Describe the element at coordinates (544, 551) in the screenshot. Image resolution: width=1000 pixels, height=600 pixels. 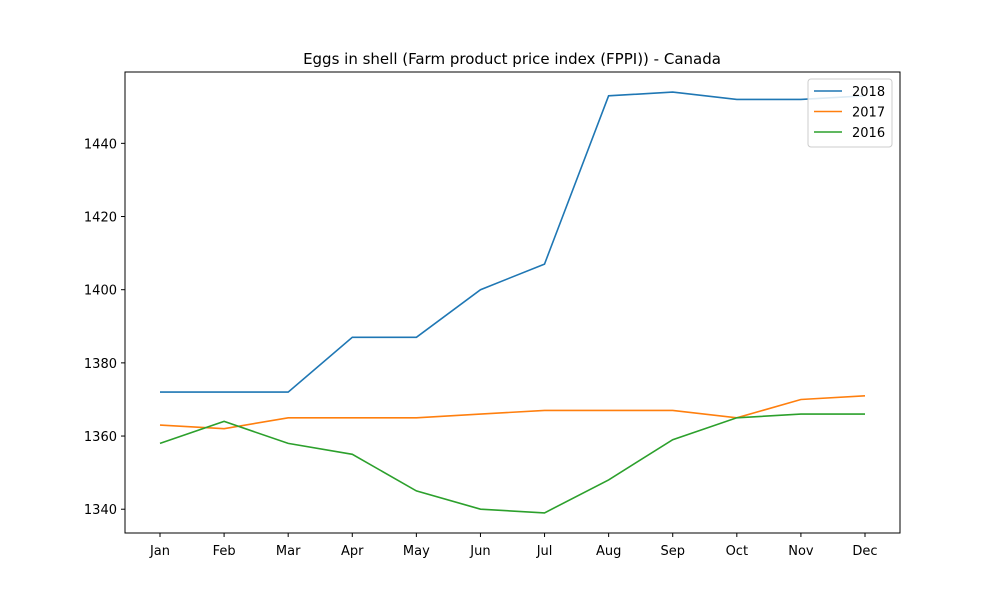
I see `x-tick-label: Jul` at that location.